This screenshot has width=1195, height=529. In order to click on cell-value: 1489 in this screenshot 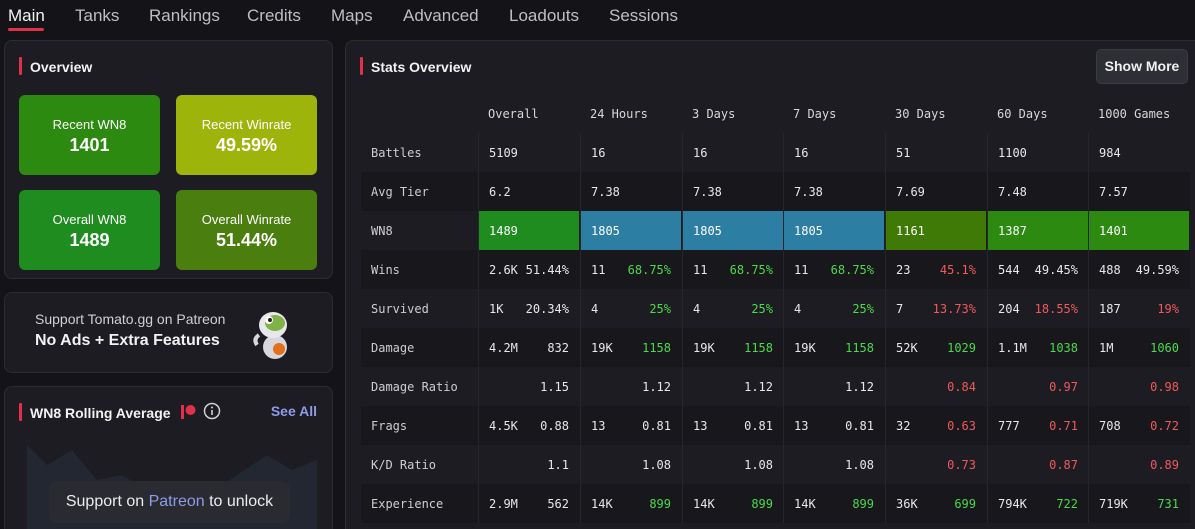, I will do `click(503, 231)`.